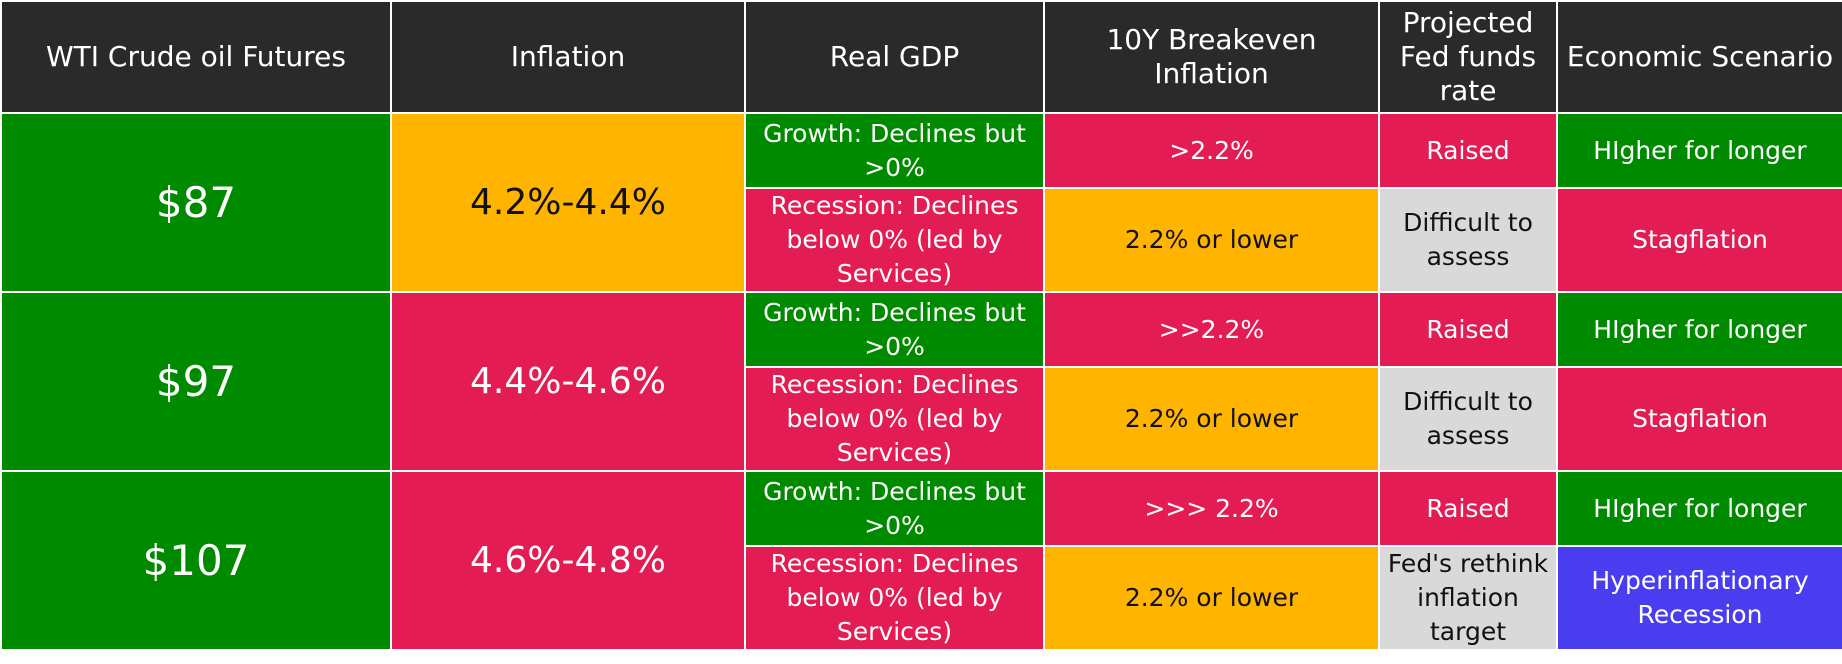  I want to click on breakeven-cell: >>2.2%, so click(1211, 329).